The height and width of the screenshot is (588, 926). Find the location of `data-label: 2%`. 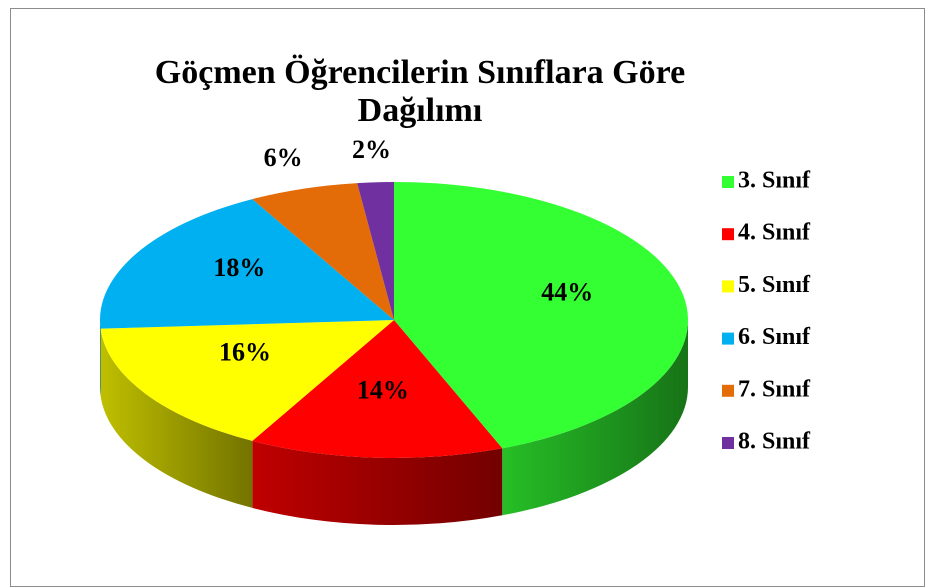

data-label: 2% is located at coordinates (371, 149).